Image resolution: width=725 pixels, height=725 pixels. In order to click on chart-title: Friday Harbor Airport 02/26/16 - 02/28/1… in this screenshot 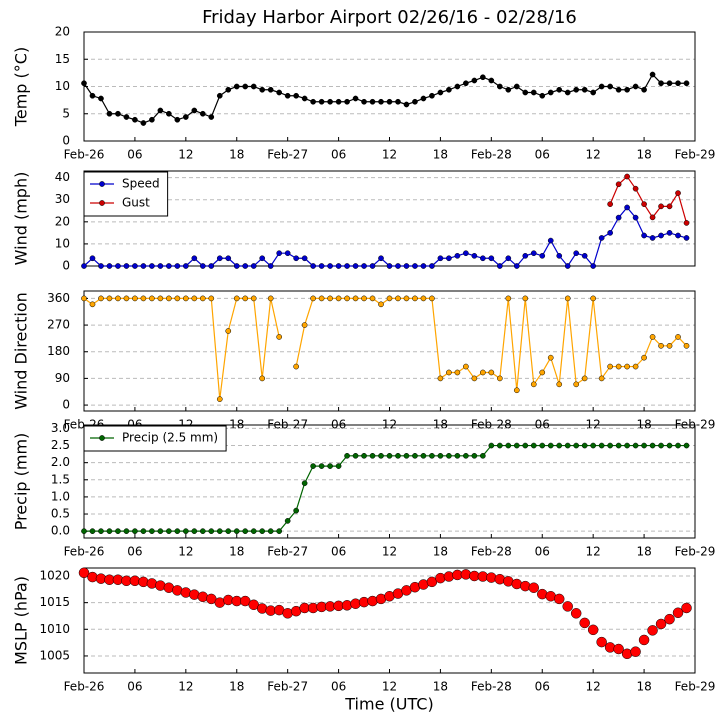, I will do `click(389, 17)`.